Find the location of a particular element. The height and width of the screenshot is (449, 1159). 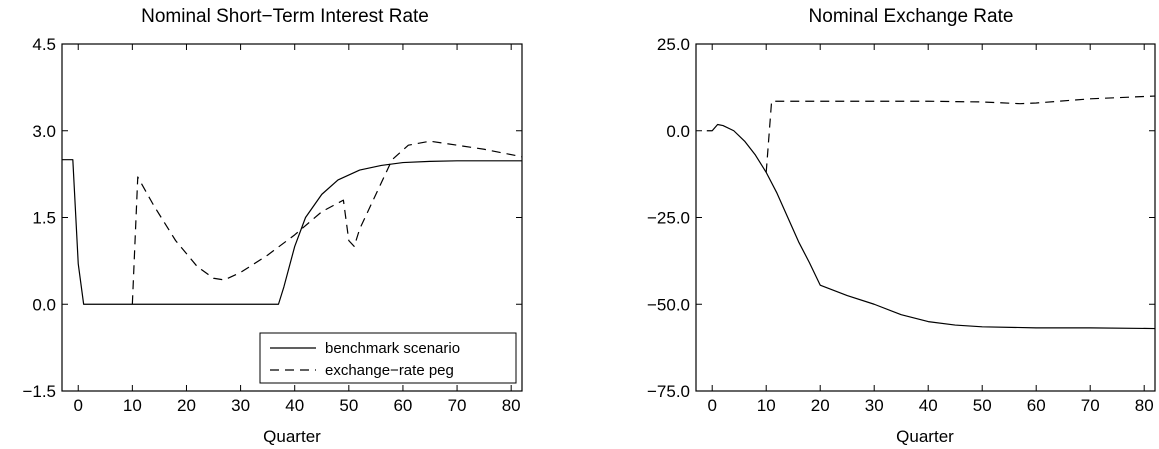

exchange-rate-y-tick-label: −75.0 is located at coordinates (668, 391).